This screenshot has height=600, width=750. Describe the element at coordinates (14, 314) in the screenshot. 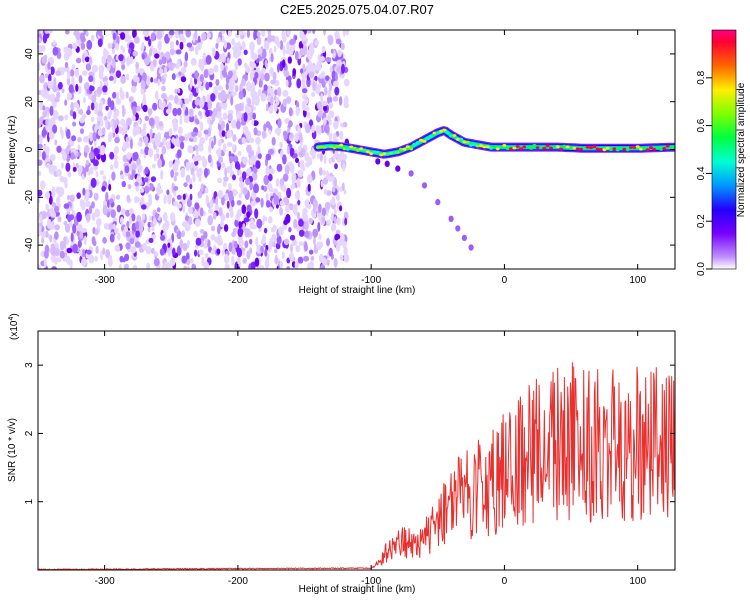

I see `snr-multiplier-close: )` at that location.